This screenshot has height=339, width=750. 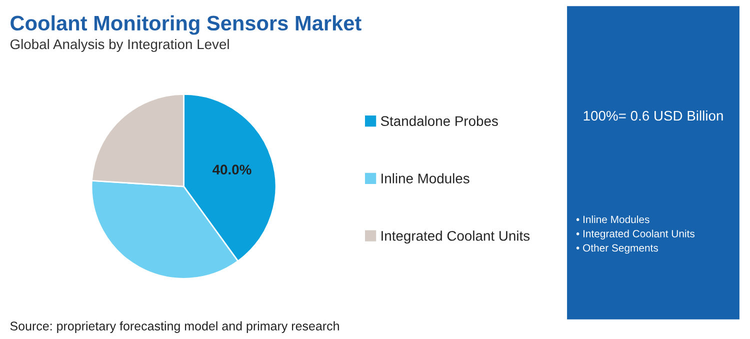 What do you see at coordinates (186, 25) in the screenshot?
I see `chart-title: Coolant Monitoring Sensors Market` at bounding box center [186, 25].